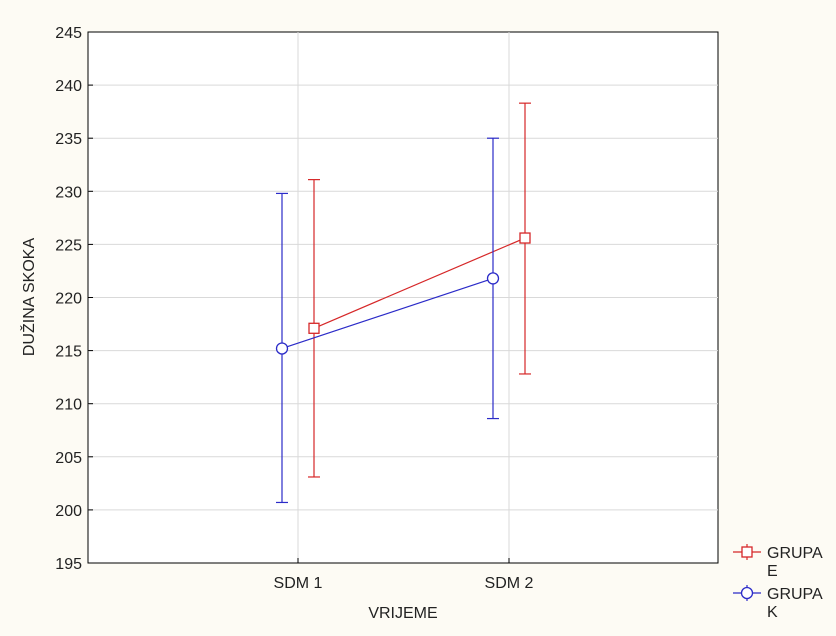 This screenshot has height=636, width=836. I want to click on y-axis-label: DUŽINA SKOKA, so click(28, 297).